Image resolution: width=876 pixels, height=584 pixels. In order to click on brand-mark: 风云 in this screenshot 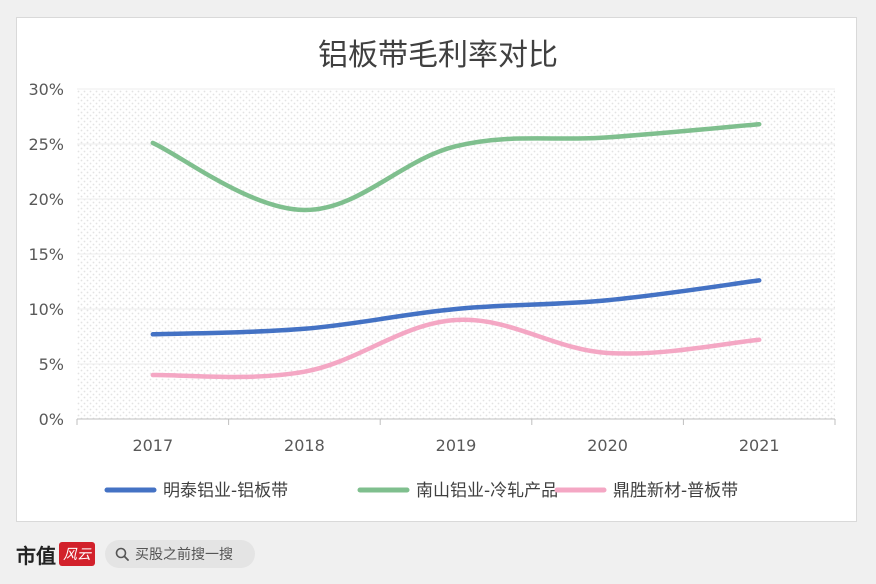, I will do `click(77, 554)`.